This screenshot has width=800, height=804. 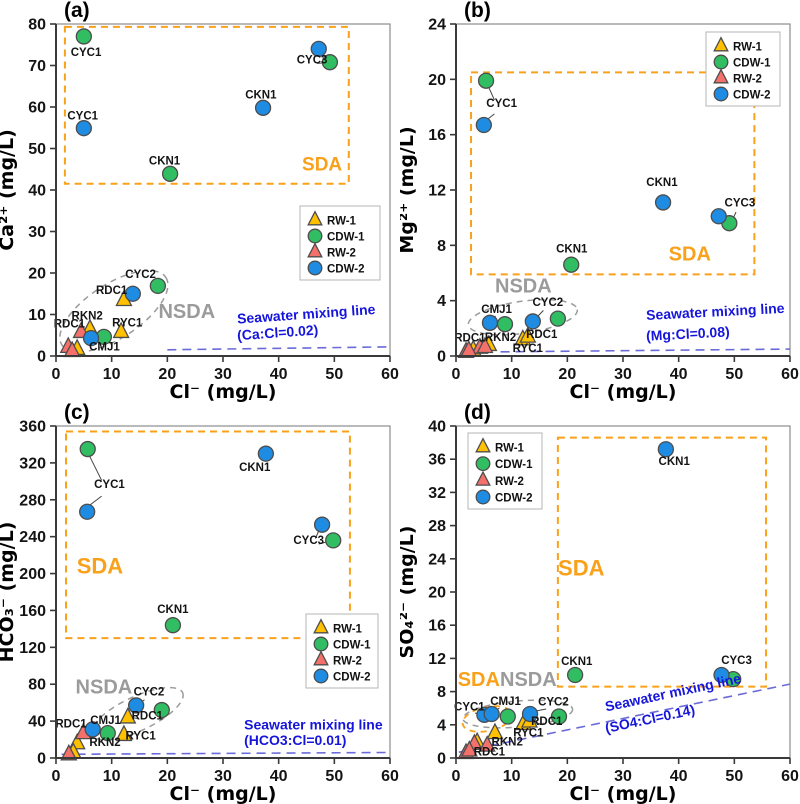 What do you see at coordinates (41, 759) in the screenshot?
I see `y-tick-label: 0` at bounding box center [41, 759].